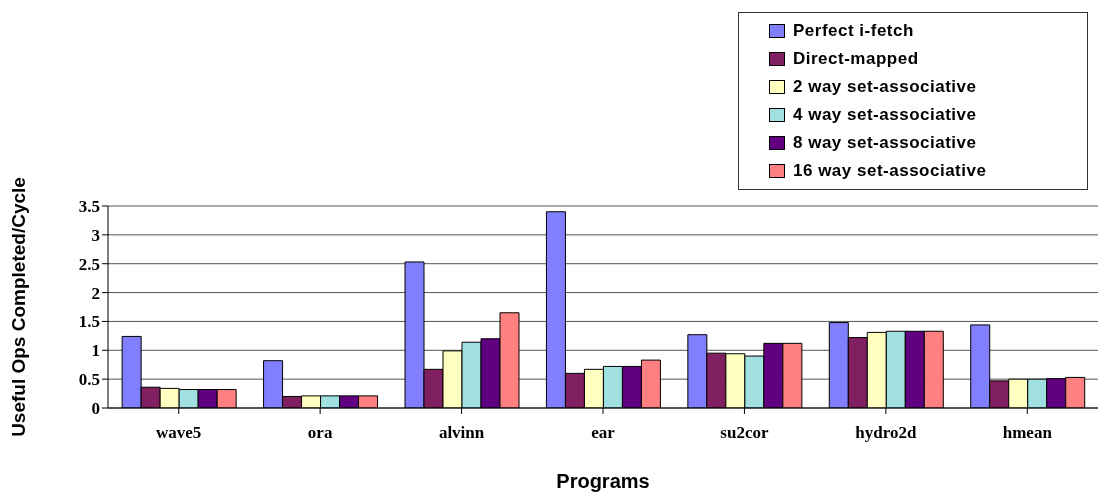 The height and width of the screenshot is (499, 1106). I want to click on legend-label: 8 way set-associative, so click(885, 143).